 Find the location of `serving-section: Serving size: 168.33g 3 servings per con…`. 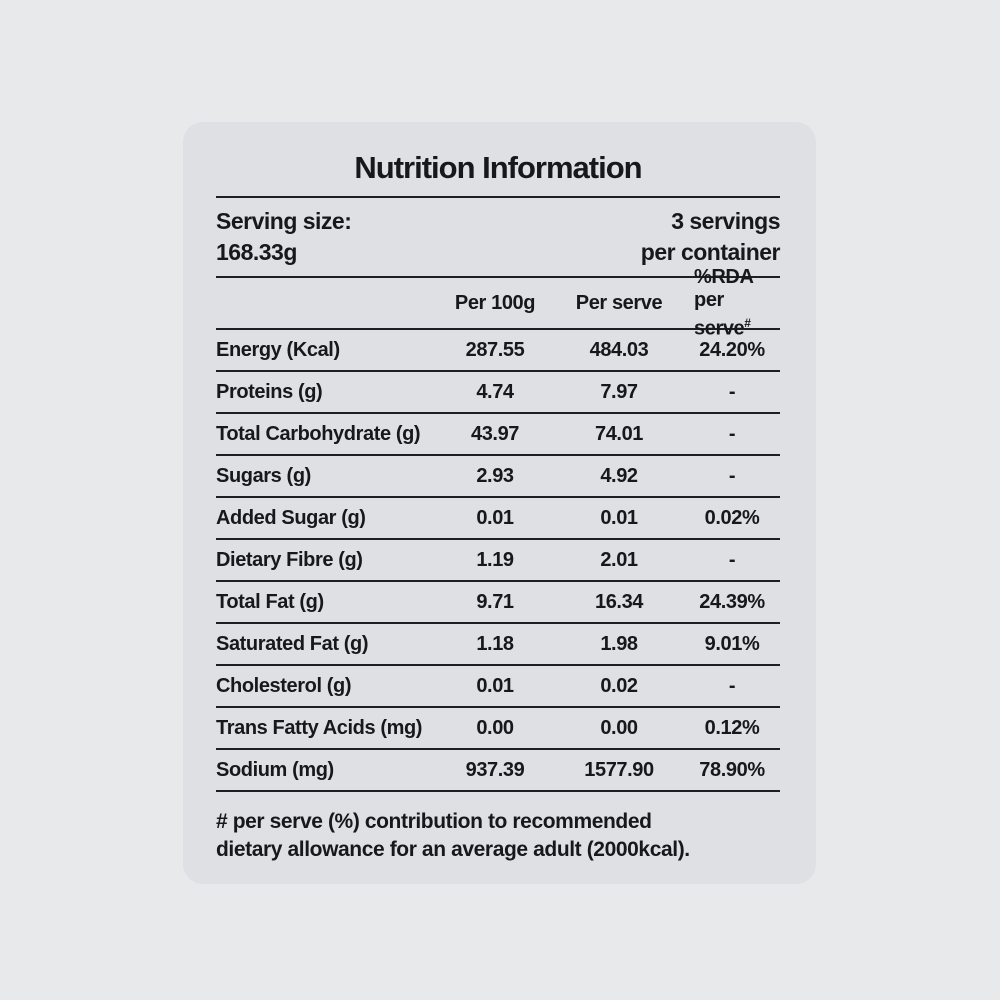

serving-section: Serving size: 168.33g 3 servings per con… is located at coordinates (498, 237).